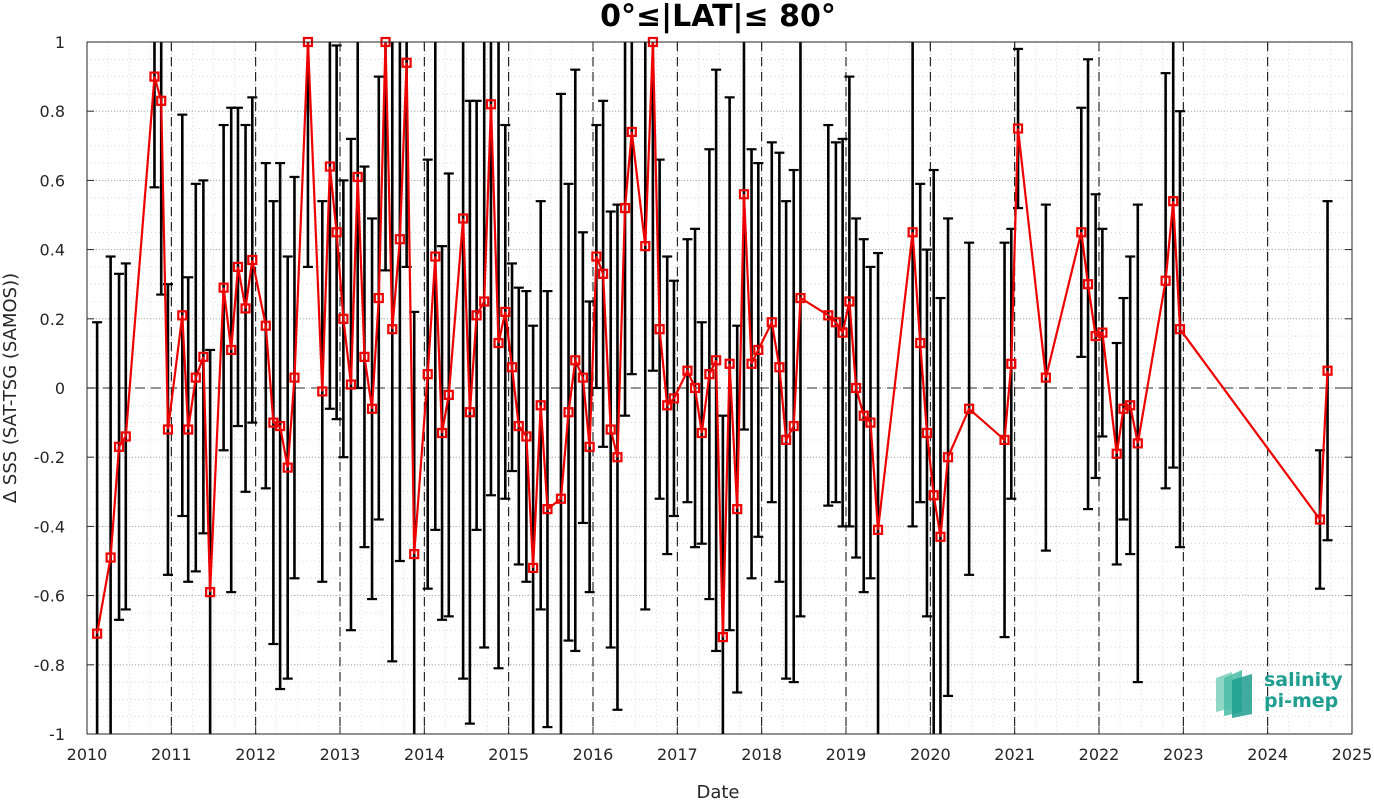 This screenshot has height=801, width=1374. Describe the element at coordinates (57, 734) in the screenshot. I see `y-tick-label: -1` at that location.